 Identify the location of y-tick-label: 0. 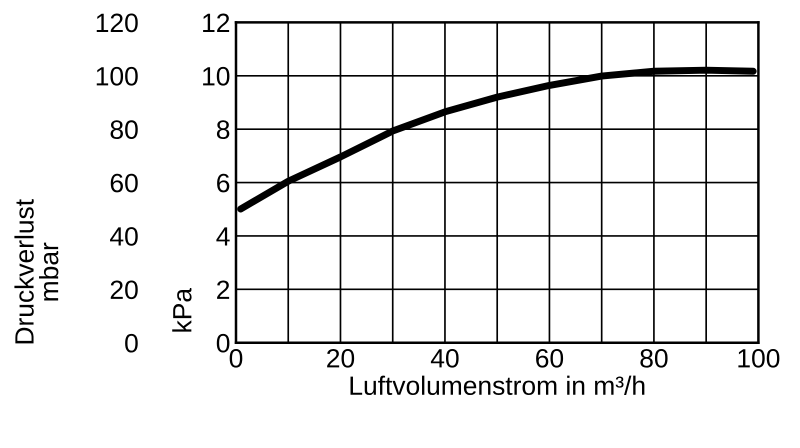
(223, 343).